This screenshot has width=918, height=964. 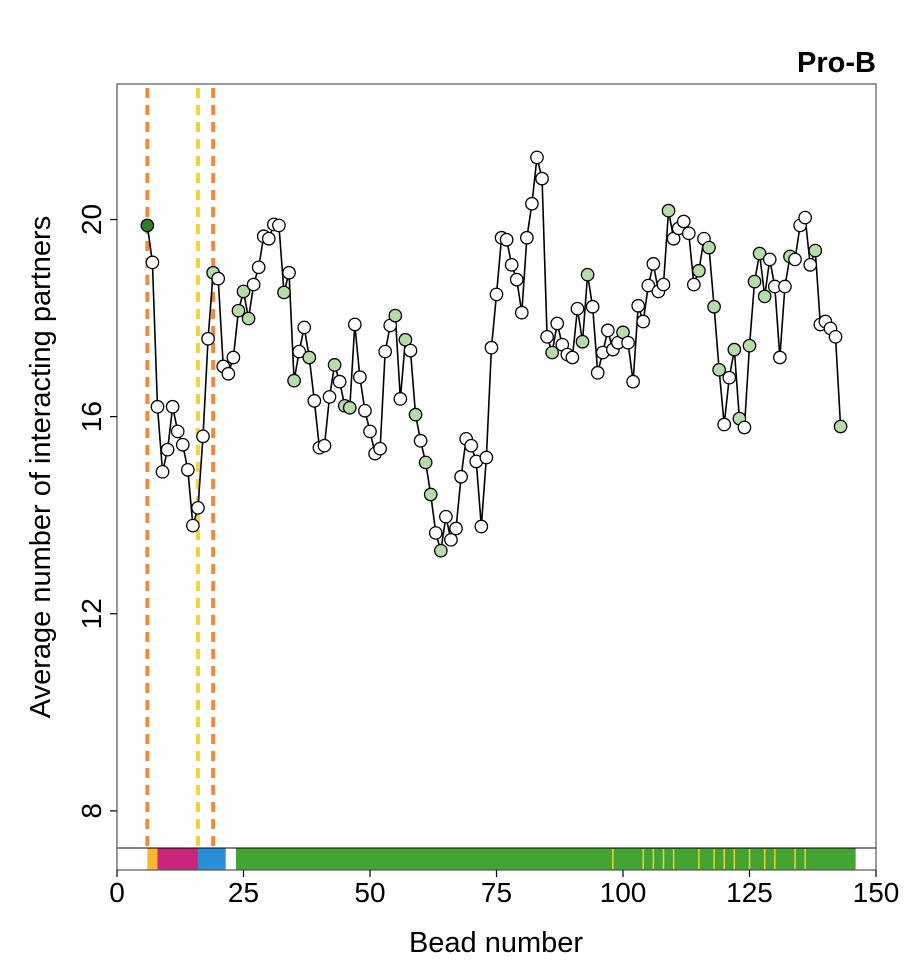 I want to click on x-tick-label: 100, so click(x=623, y=892).